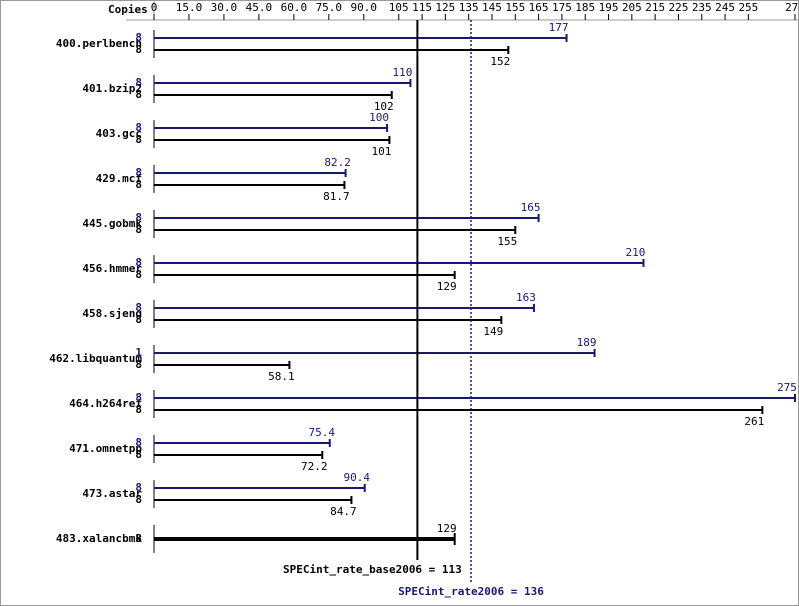 This screenshot has height=606, width=799. I want to click on value-label: 155, so click(507, 241).